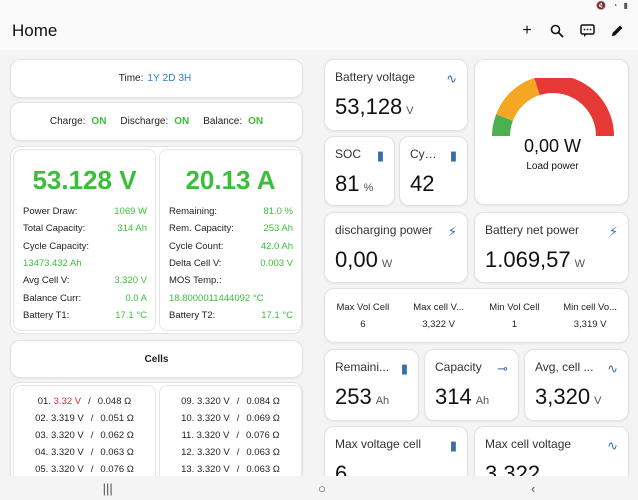 The height and width of the screenshot is (500, 638). Describe the element at coordinates (52, 298) in the screenshot. I see `balance-current-label: Balance Curr:` at that location.